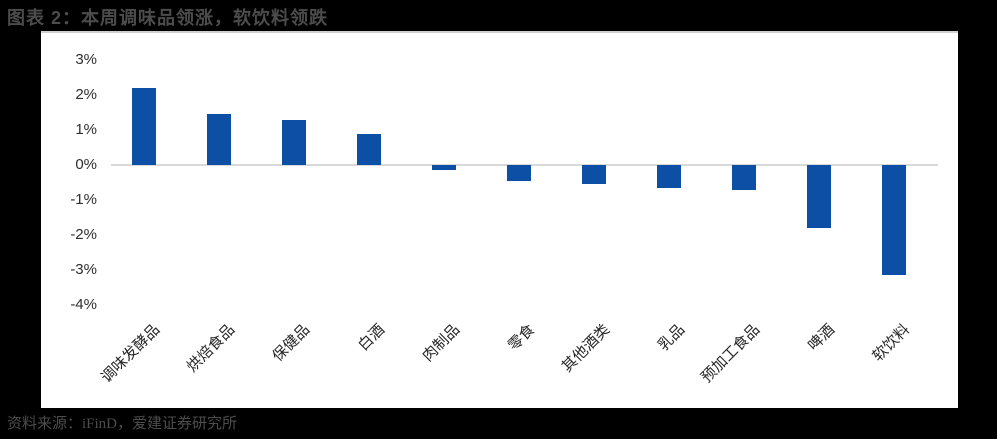 This screenshot has width=997, height=439. Describe the element at coordinates (83, 304) in the screenshot. I see `y-tick-label: -4%` at that location.